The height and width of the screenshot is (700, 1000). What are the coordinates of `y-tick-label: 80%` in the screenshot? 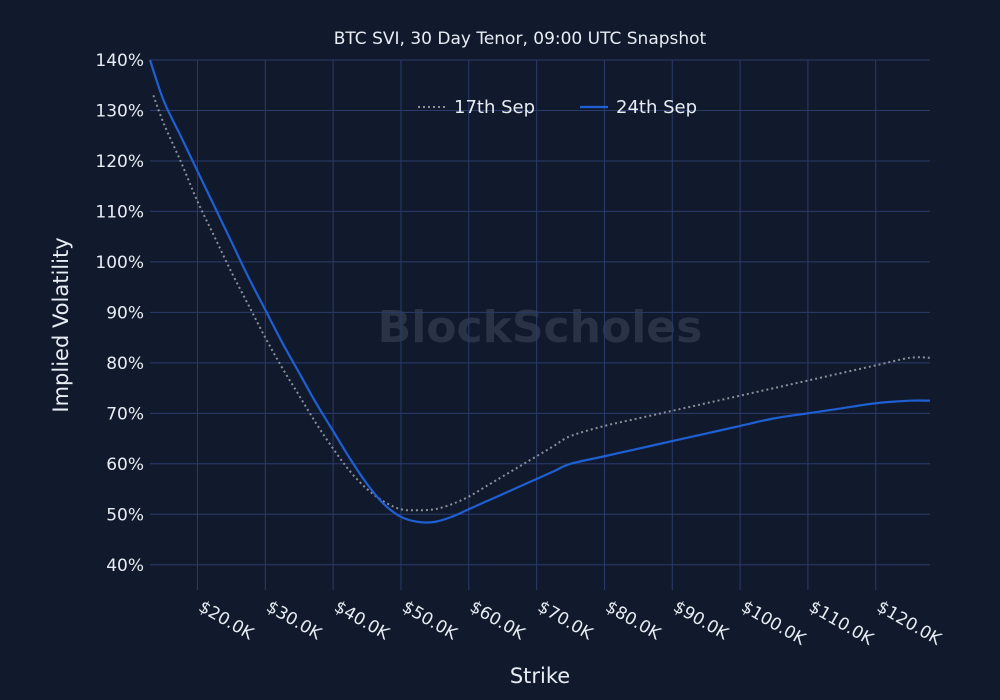 It's located at (125, 364).